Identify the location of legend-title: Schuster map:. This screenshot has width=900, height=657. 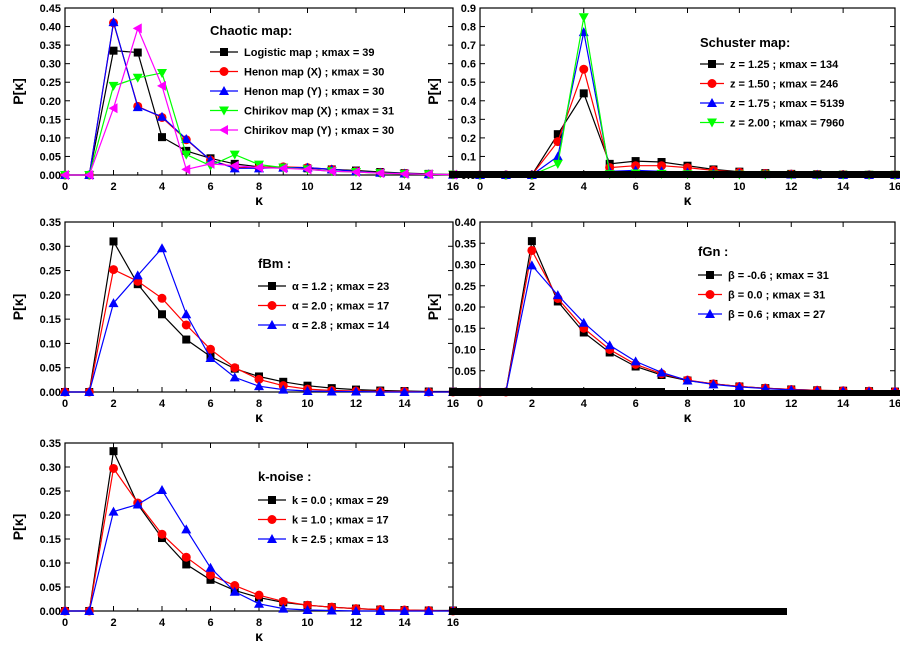
(745, 42).